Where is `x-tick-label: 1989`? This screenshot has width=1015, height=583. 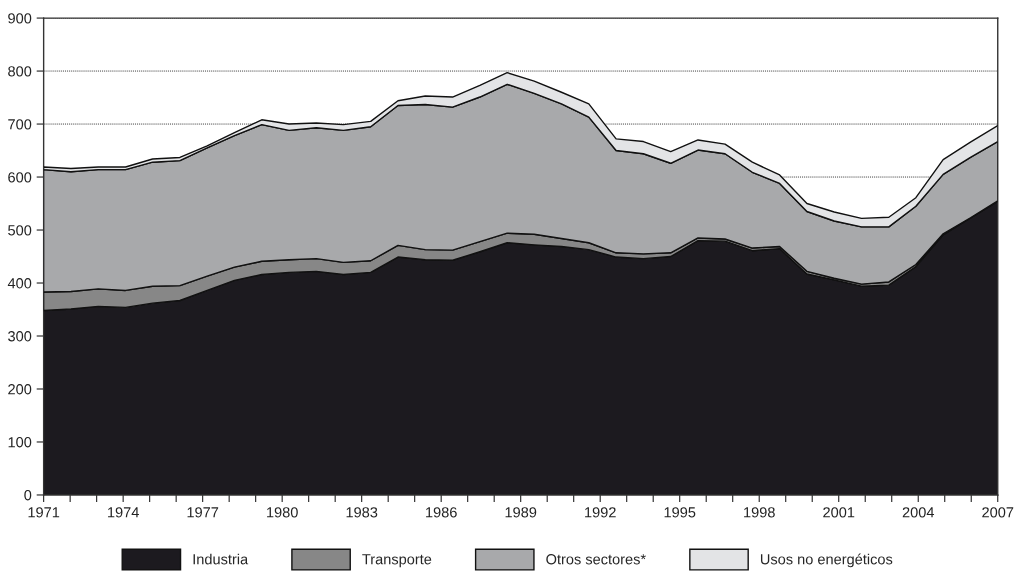 x-tick-label: 1989 is located at coordinates (521, 512).